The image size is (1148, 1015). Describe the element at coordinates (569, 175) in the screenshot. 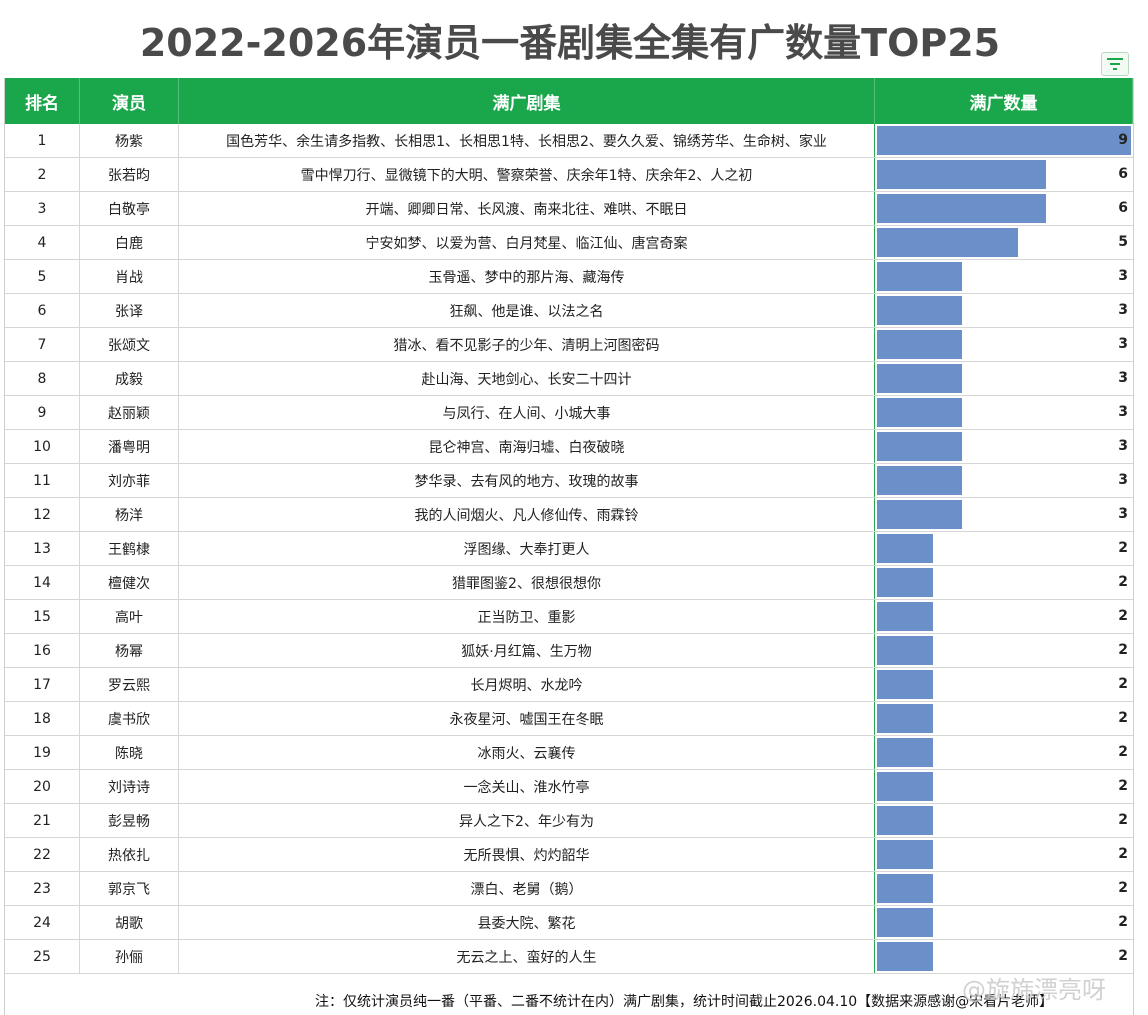

I see `table-row: 2 张若昀 雪中悍刀行、显微镜下的大明、警察荣誉、庆余年1特、庆余年2、人之初 6` at that location.